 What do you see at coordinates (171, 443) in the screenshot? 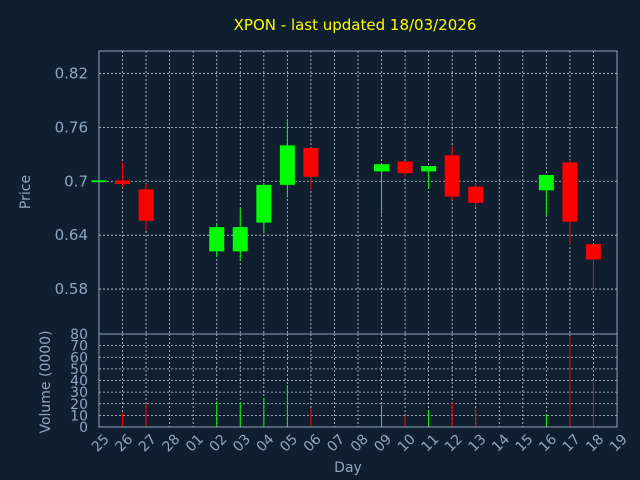
I see `x-tick-label: 28` at bounding box center [171, 443].